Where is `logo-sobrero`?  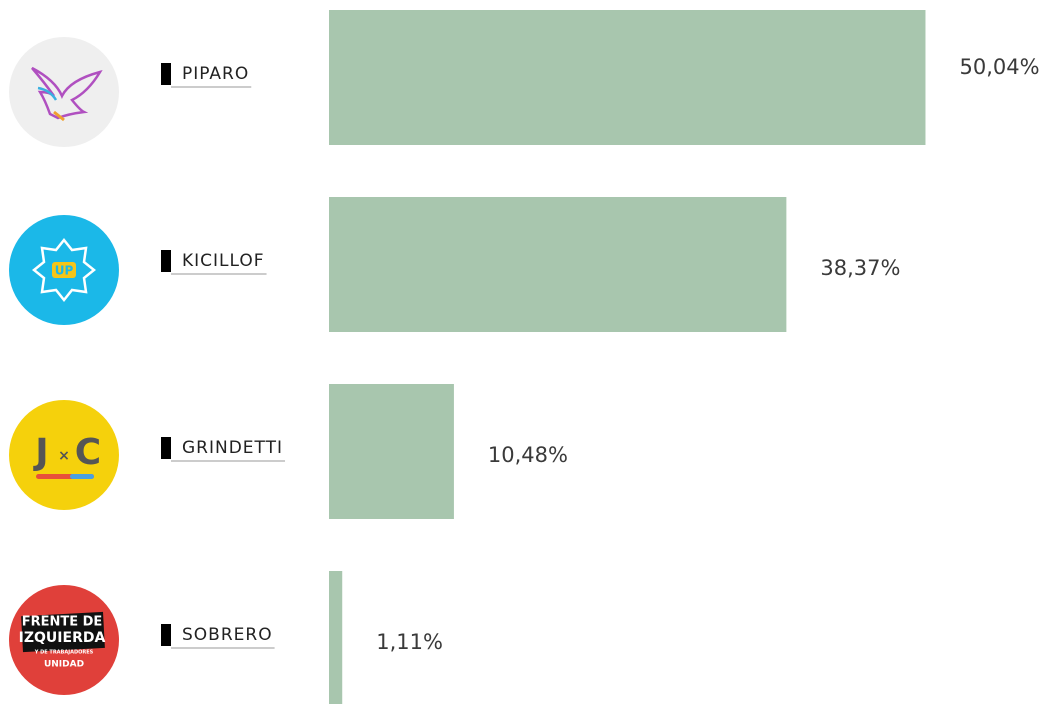 logo-sobrero is located at coordinates (64, 640).